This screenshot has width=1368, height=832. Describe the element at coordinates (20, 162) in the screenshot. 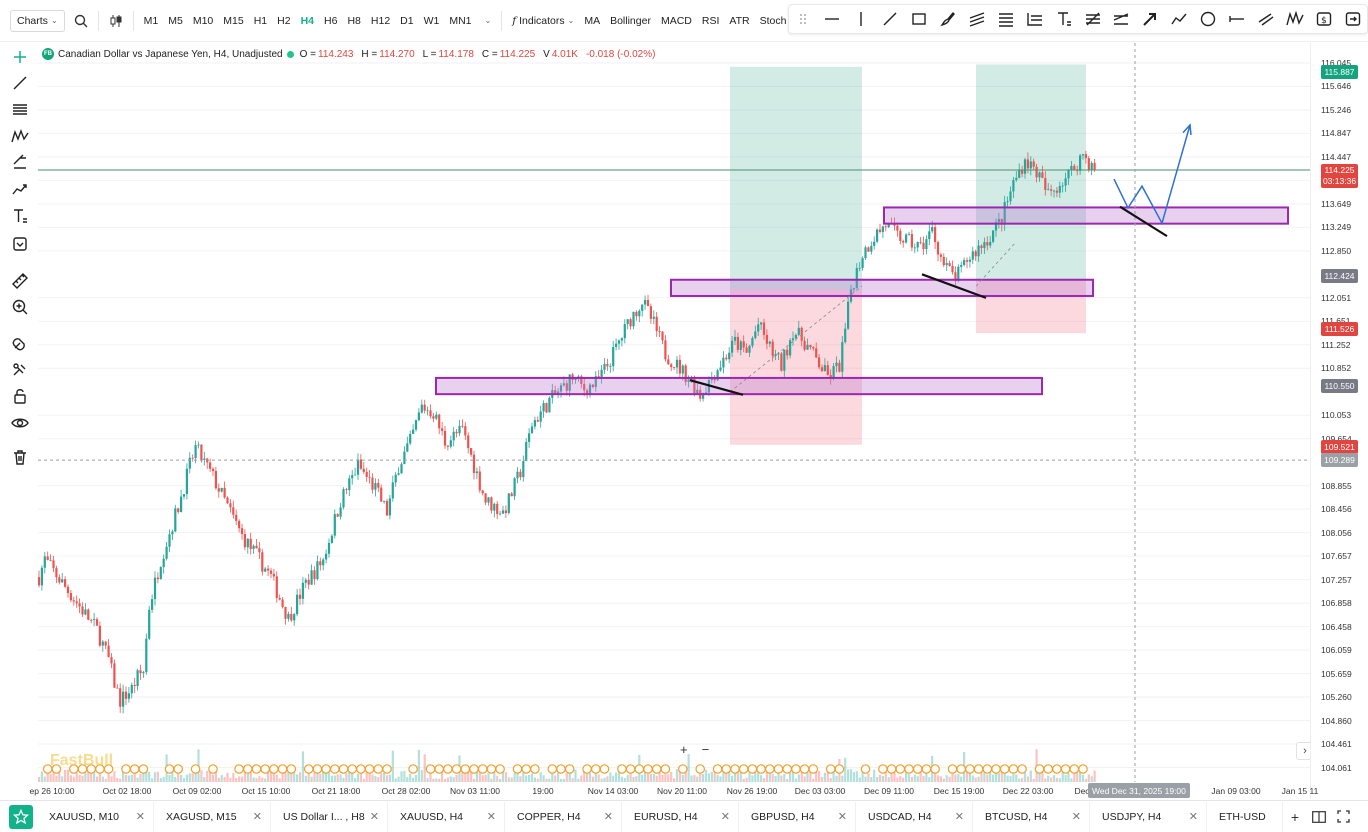

I see `projection-tool-button` at that location.